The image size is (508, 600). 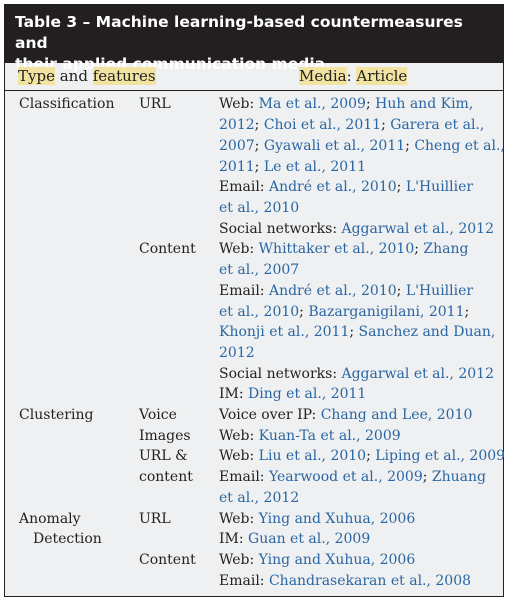 I want to click on table-header: Type and features Media: Article, so click(x=254, y=77).